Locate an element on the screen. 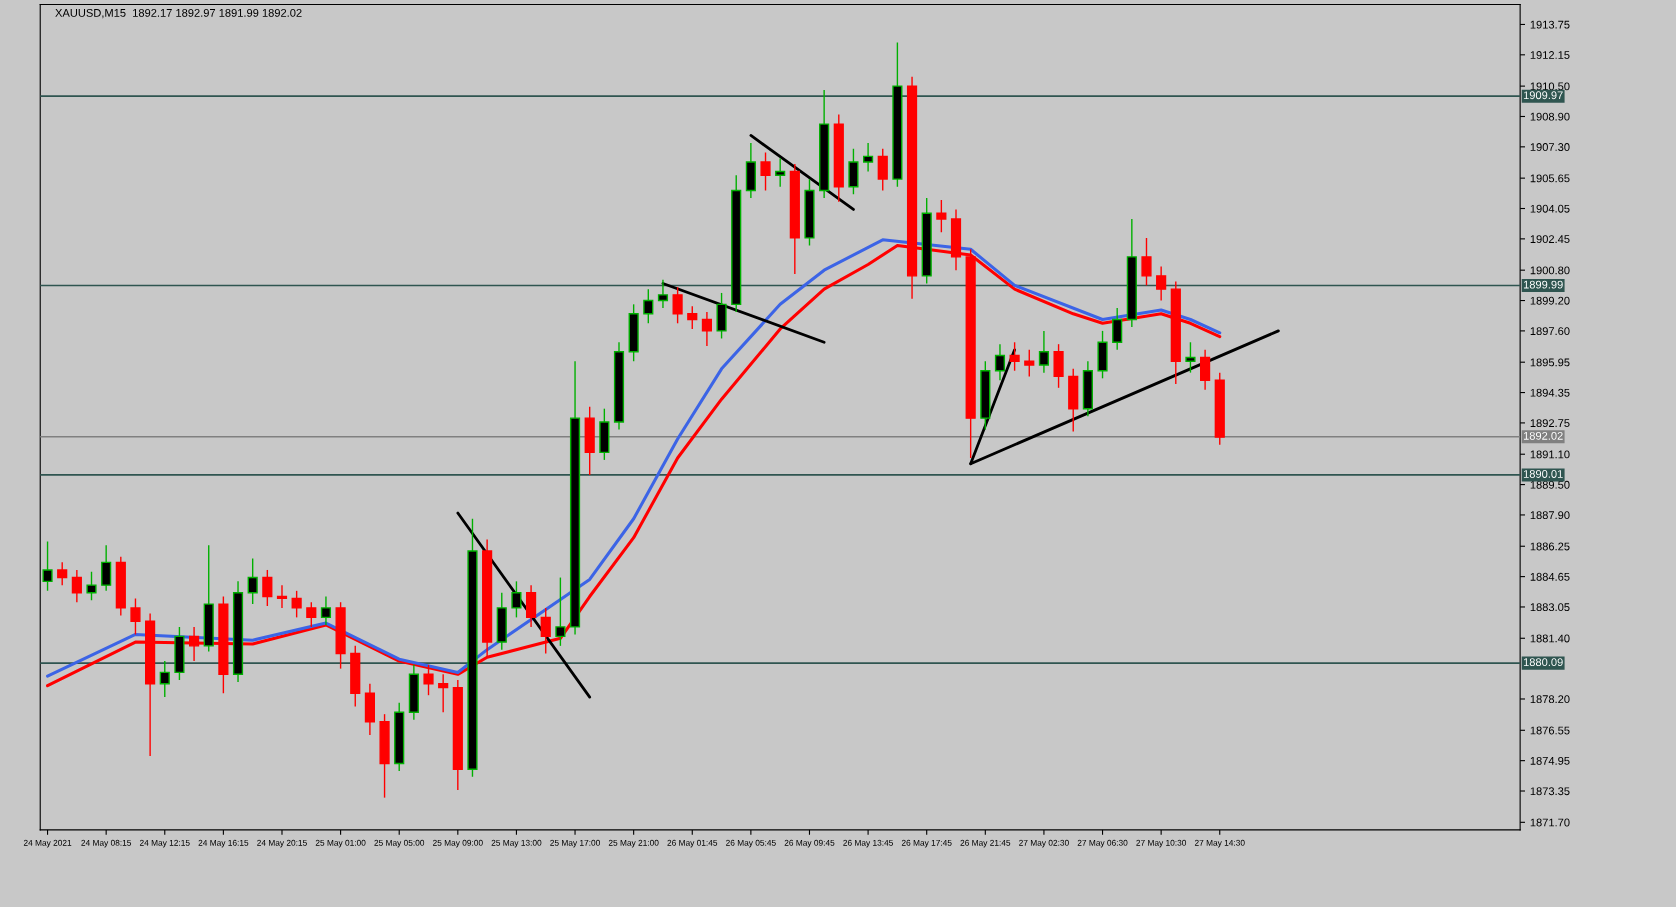 The height and width of the screenshot is (907, 1676). x-tick-label: 24 May 16:15 is located at coordinates (223, 843).